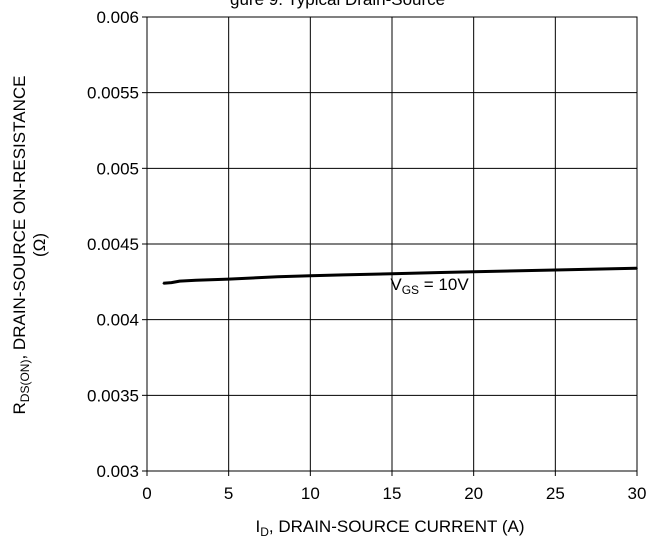 The image size is (652, 539). I want to click on series-group, so click(400, 275).